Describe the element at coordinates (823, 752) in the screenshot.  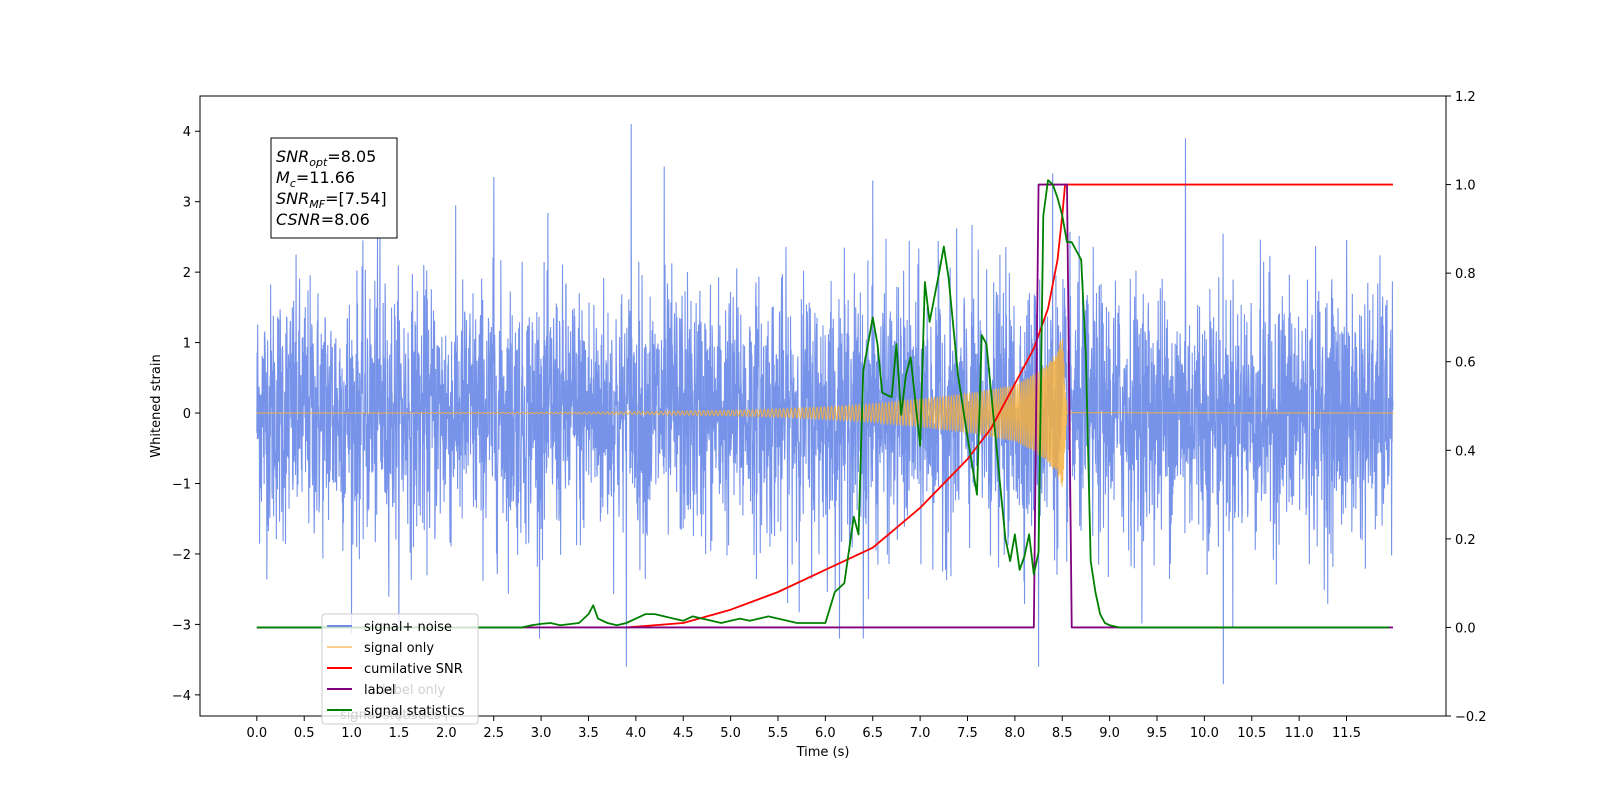
I see `x-axis-label: Time (s)` at that location.